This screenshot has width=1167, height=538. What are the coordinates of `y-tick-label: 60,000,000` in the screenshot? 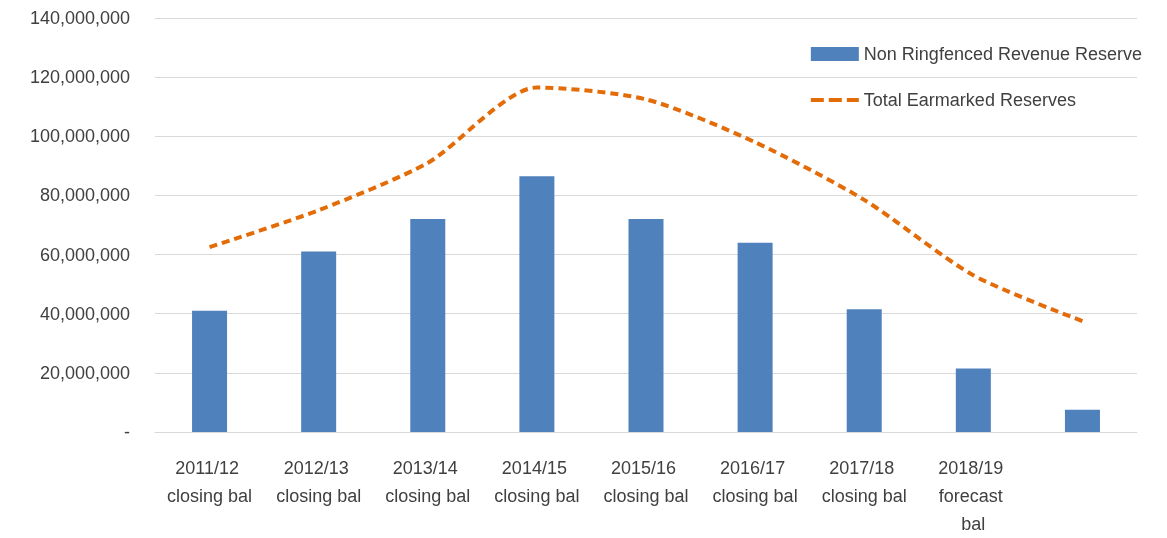 It's located at (84, 254).